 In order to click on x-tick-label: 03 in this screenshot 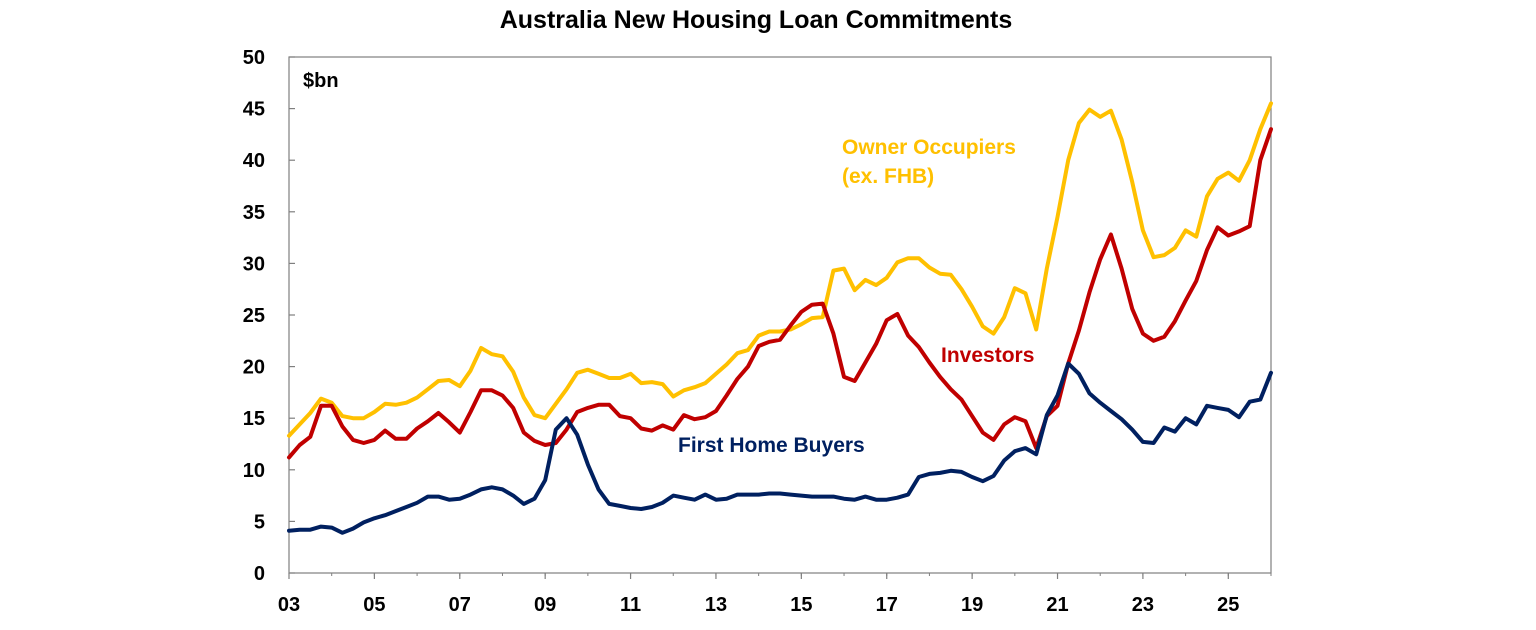, I will do `click(289, 605)`.